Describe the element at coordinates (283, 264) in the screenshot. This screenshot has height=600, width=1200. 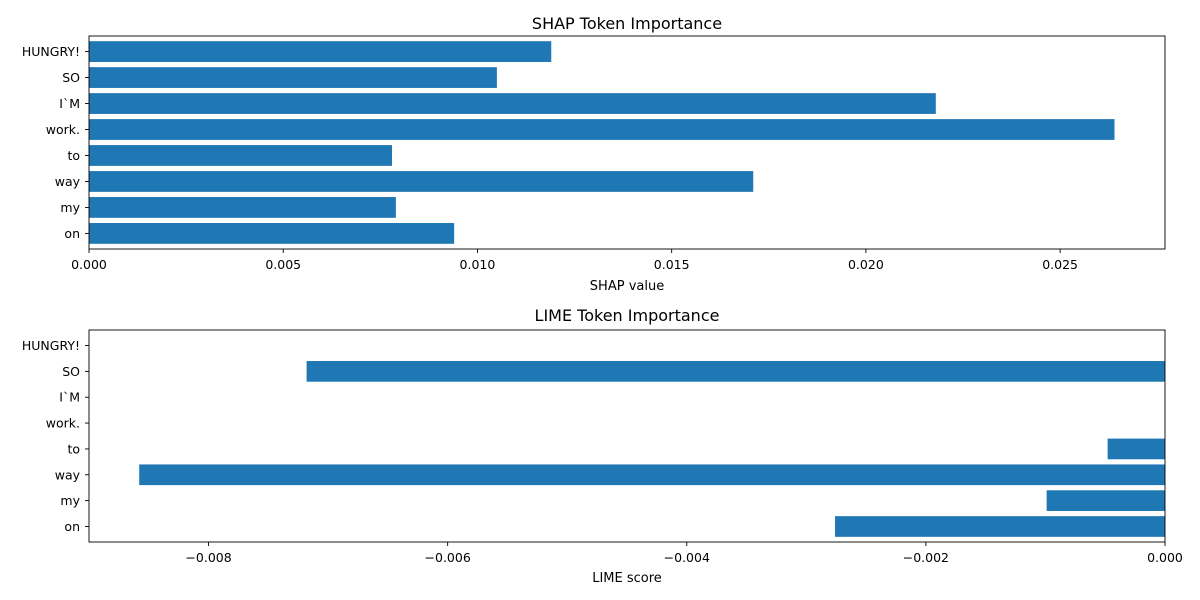
I see `shap-x-tick-label: 0.005` at that location.